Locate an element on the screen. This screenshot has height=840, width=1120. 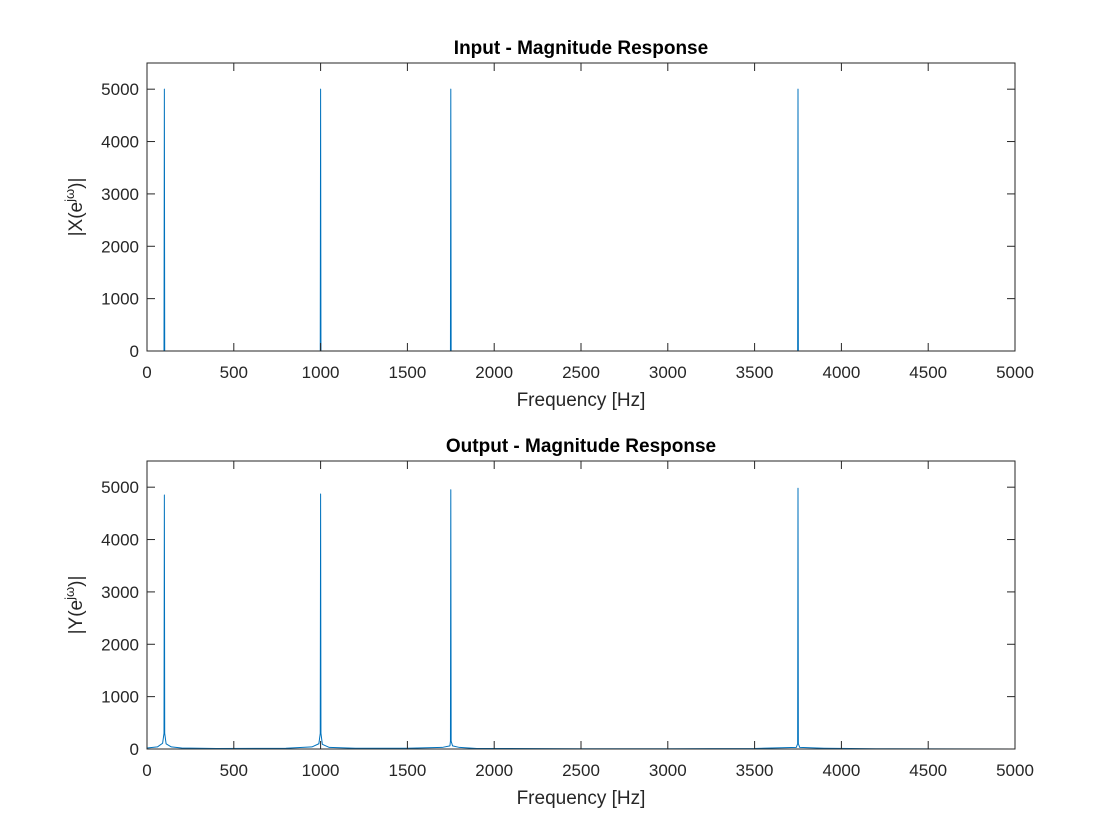
chart-title: Input - Magnitude Response is located at coordinates (581, 48).